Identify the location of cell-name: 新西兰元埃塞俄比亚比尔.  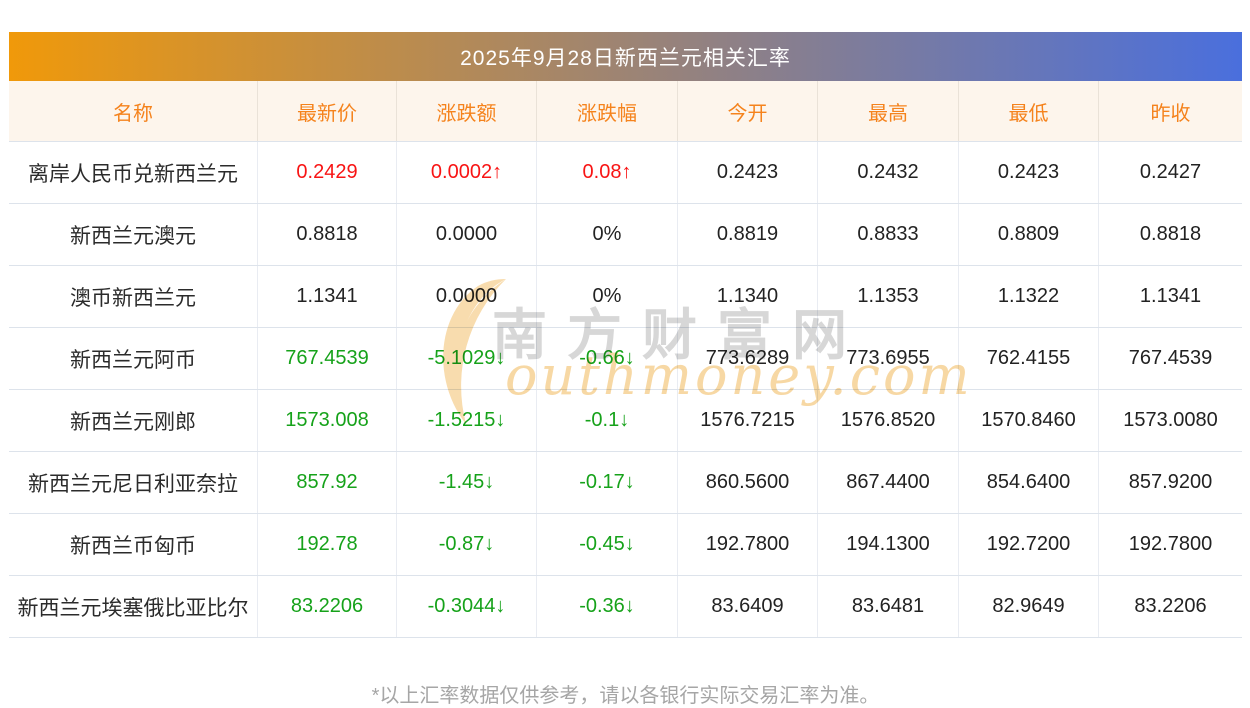
(133, 606).